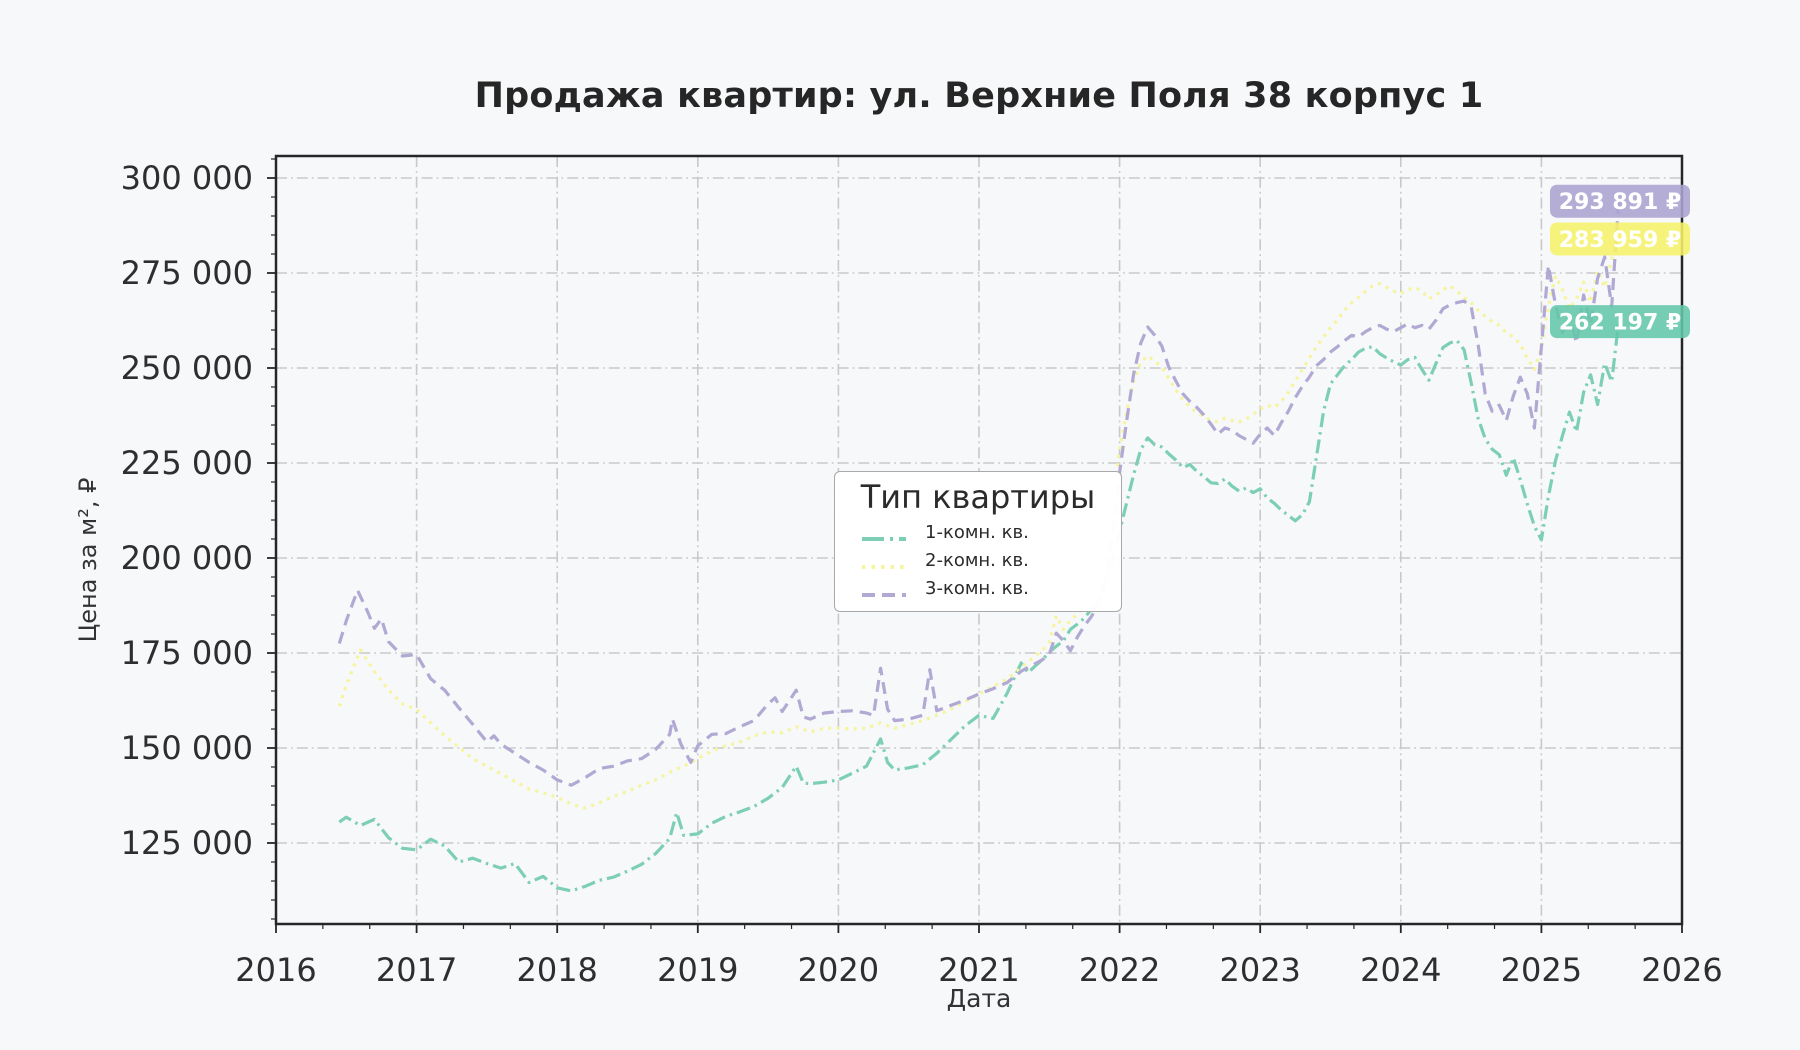 This screenshot has height=1050, width=1800. I want to click on x-tick-label: 2025, so click(1541, 970).